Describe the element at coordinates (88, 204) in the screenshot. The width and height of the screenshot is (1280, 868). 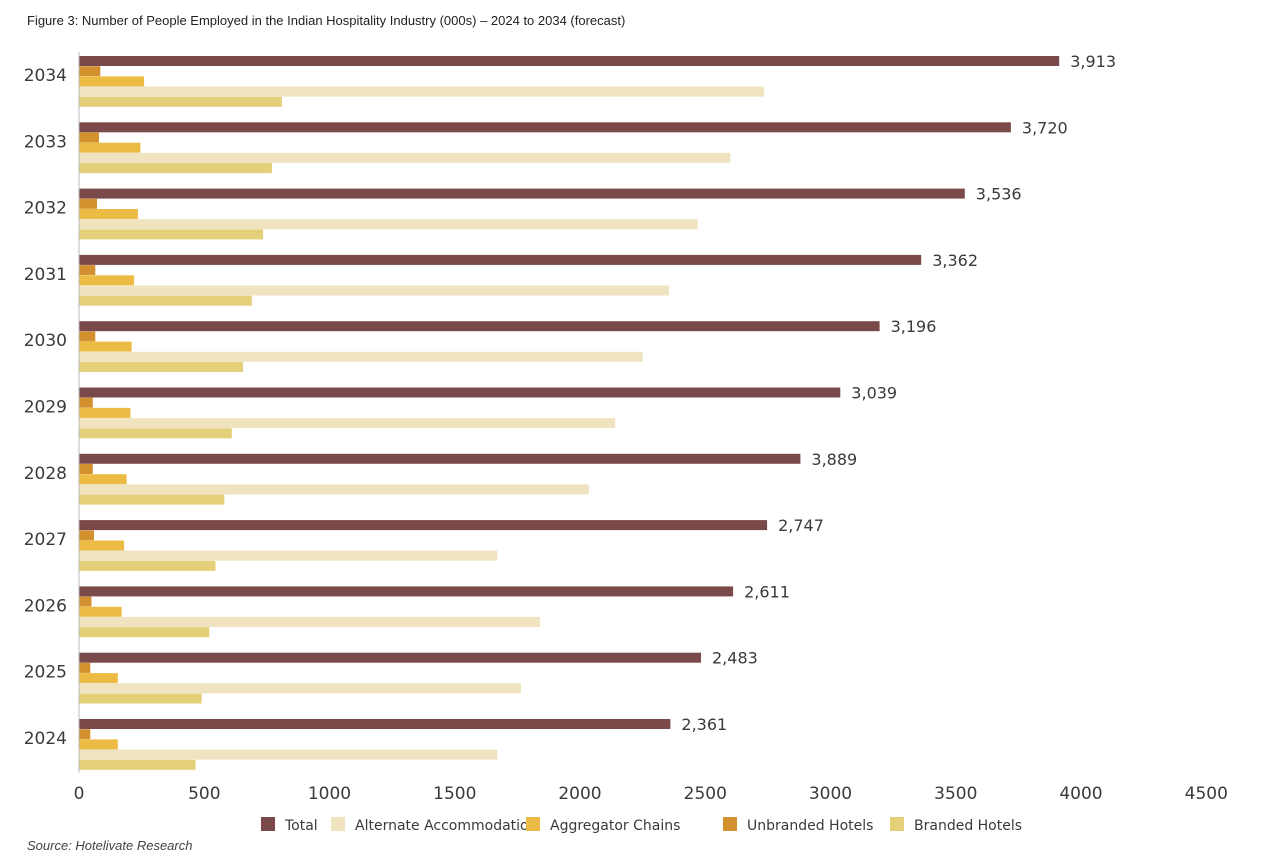
I see `bar-unbranded-hotels-2032` at that location.